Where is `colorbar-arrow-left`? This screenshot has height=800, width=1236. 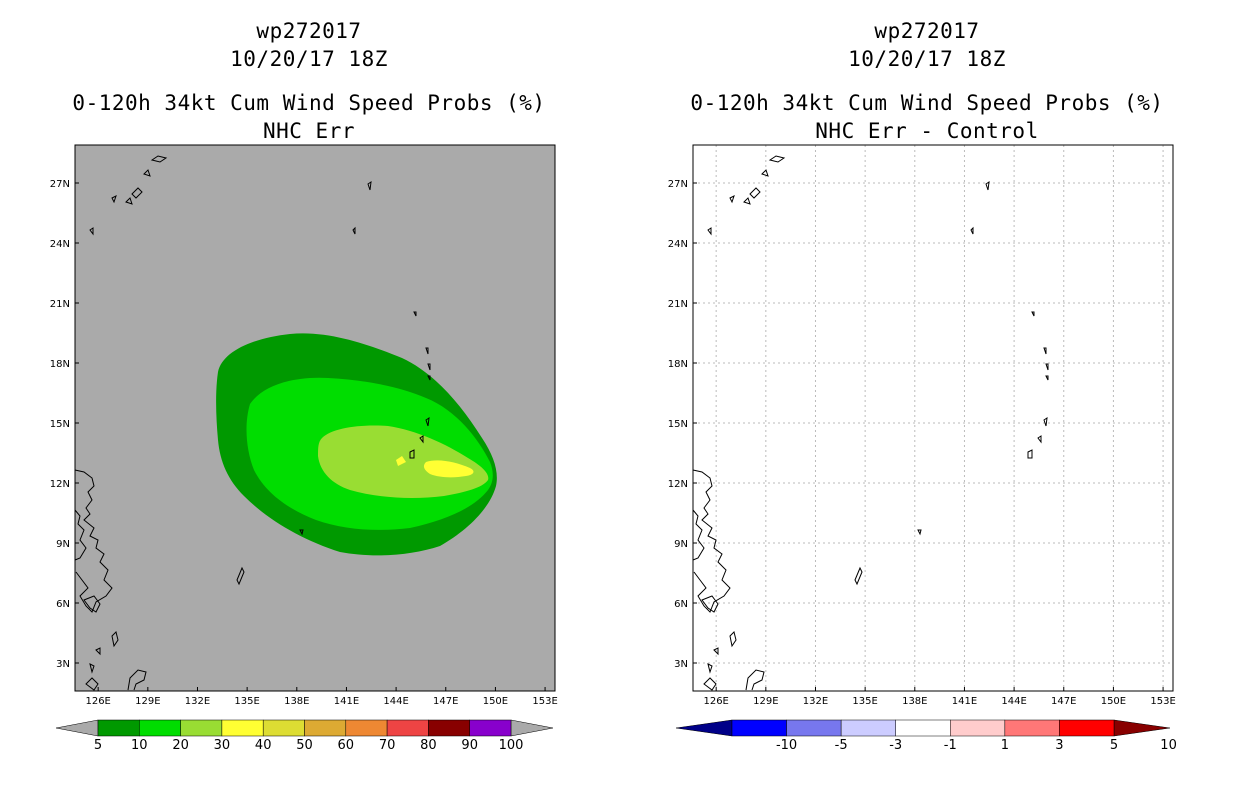
colorbar-arrow-left is located at coordinates (704, 728).